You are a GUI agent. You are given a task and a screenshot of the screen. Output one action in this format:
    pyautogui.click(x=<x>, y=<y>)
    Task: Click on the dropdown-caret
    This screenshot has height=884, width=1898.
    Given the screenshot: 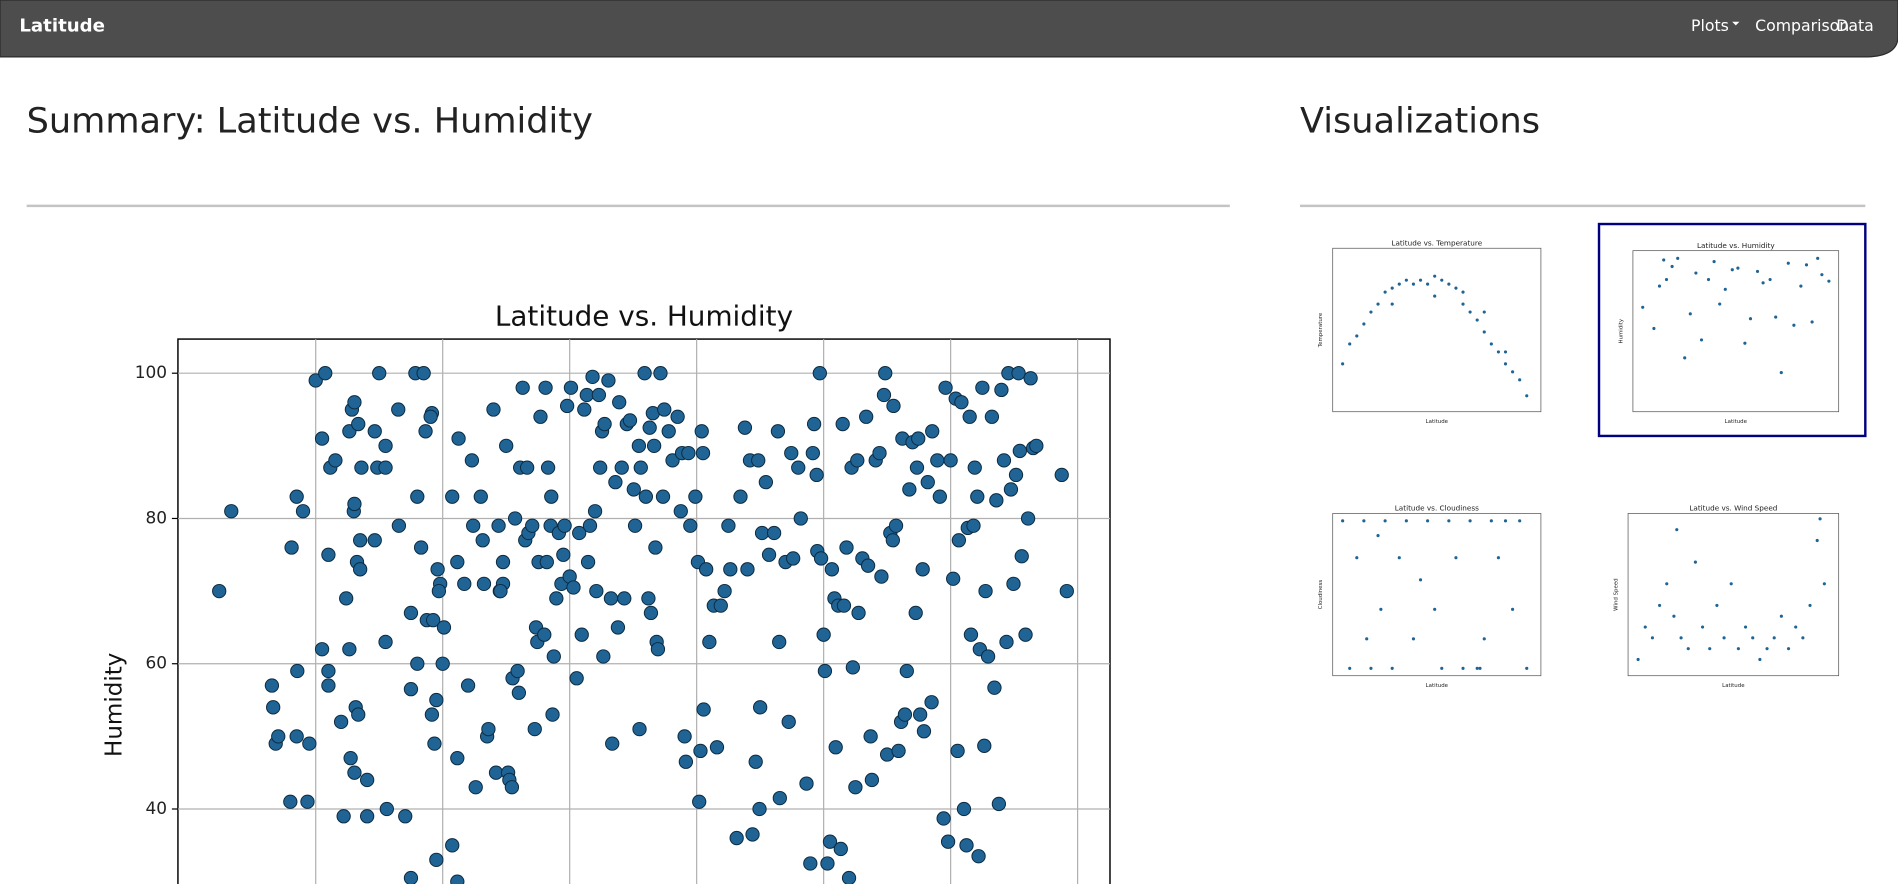 What is the action you would take?
    pyautogui.click(x=1736, y=23)
    